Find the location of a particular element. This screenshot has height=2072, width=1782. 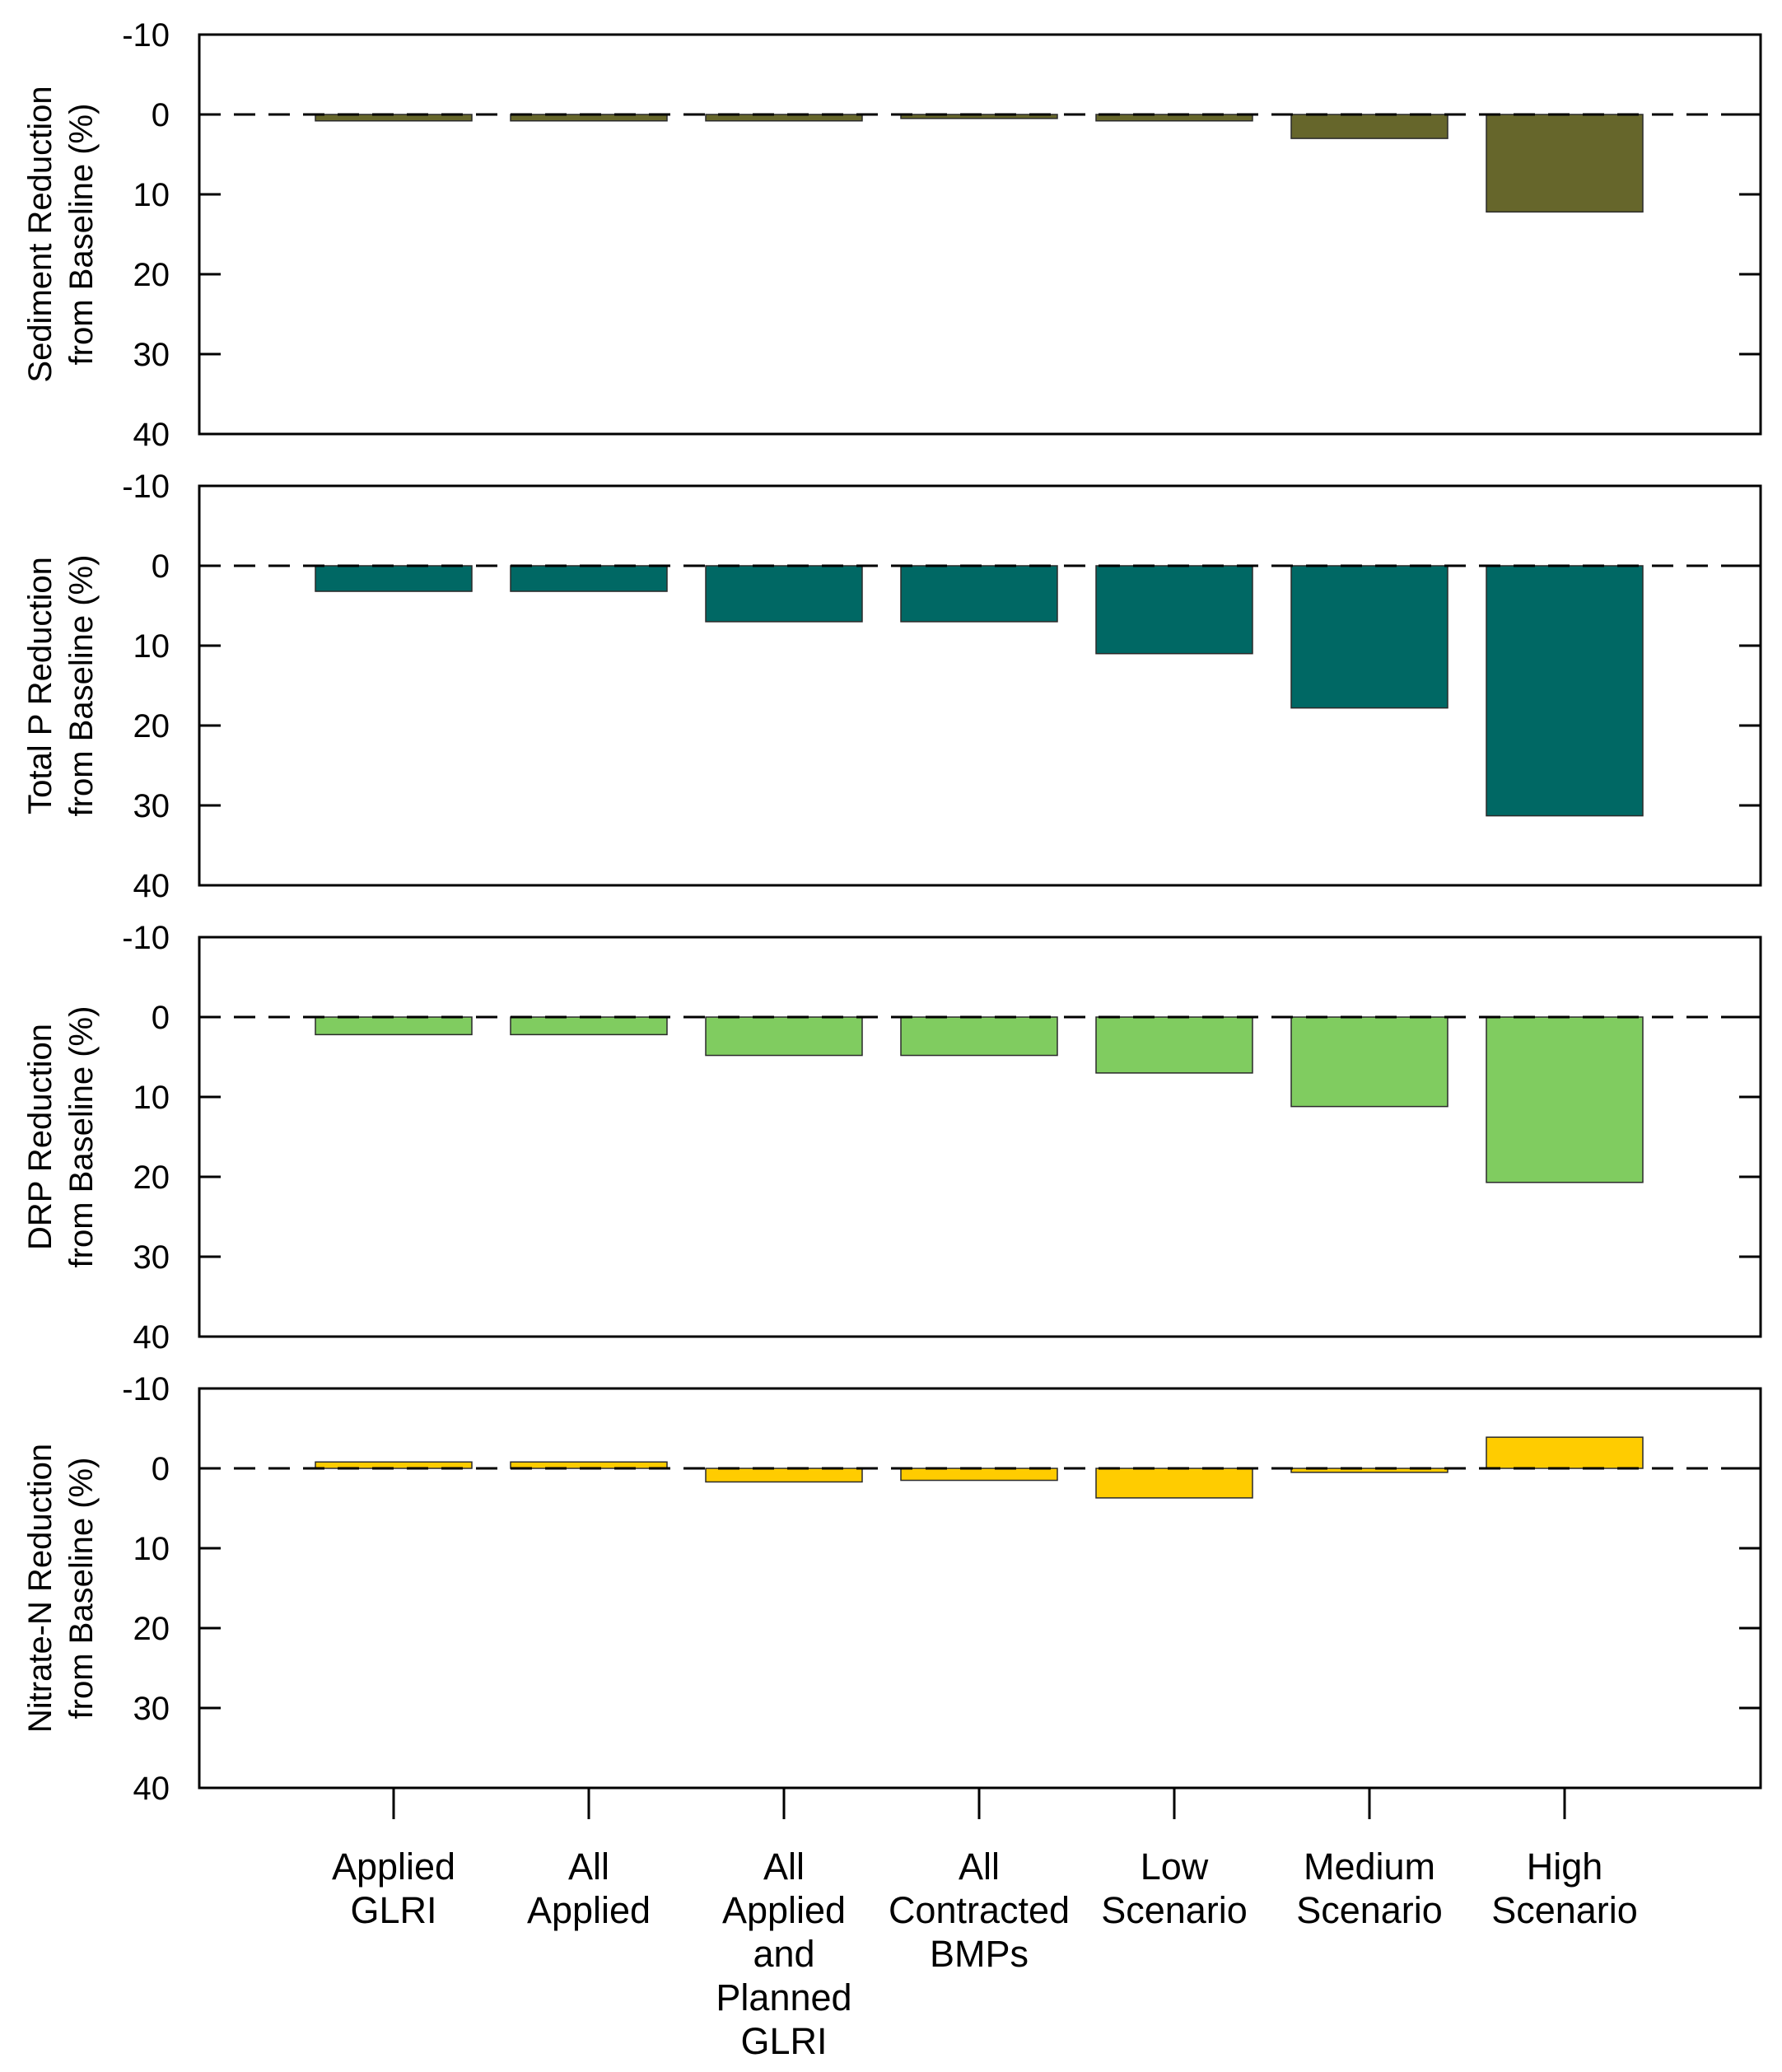

category-label: Medium is located at coordinates (1369, 1867).